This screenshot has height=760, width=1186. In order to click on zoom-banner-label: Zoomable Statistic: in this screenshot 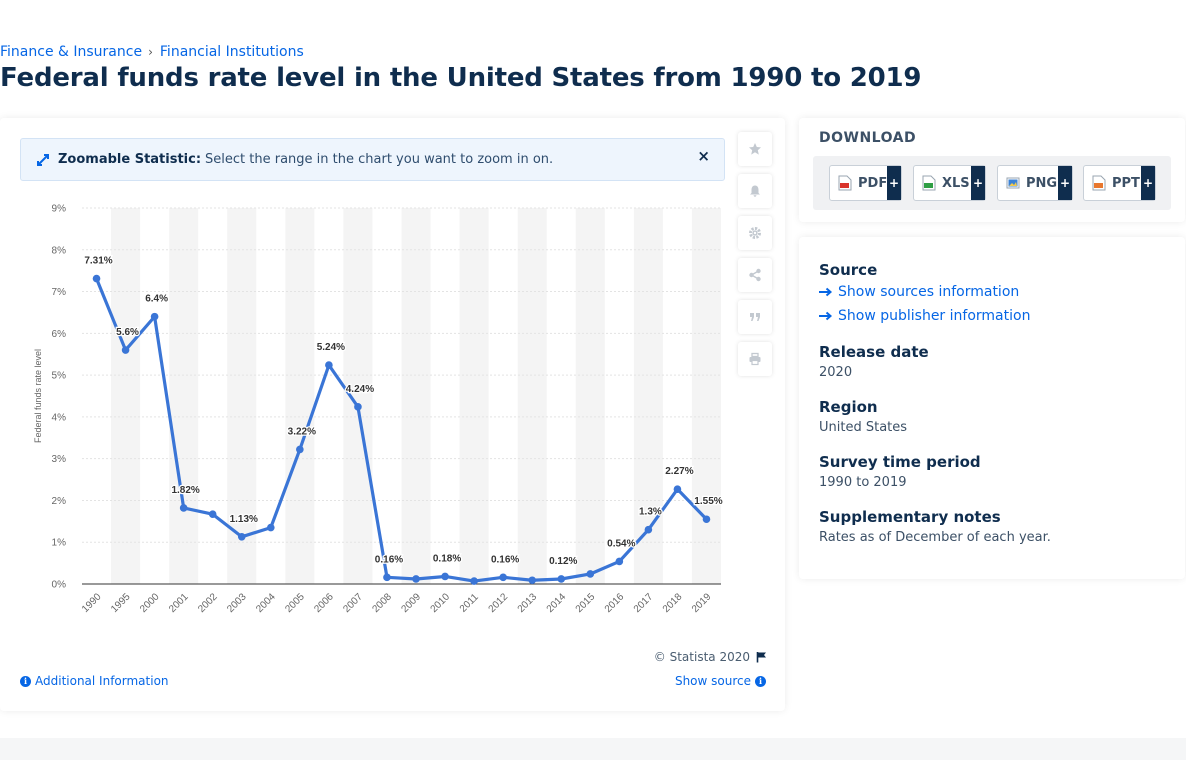, I will do `click(130, 159)`.